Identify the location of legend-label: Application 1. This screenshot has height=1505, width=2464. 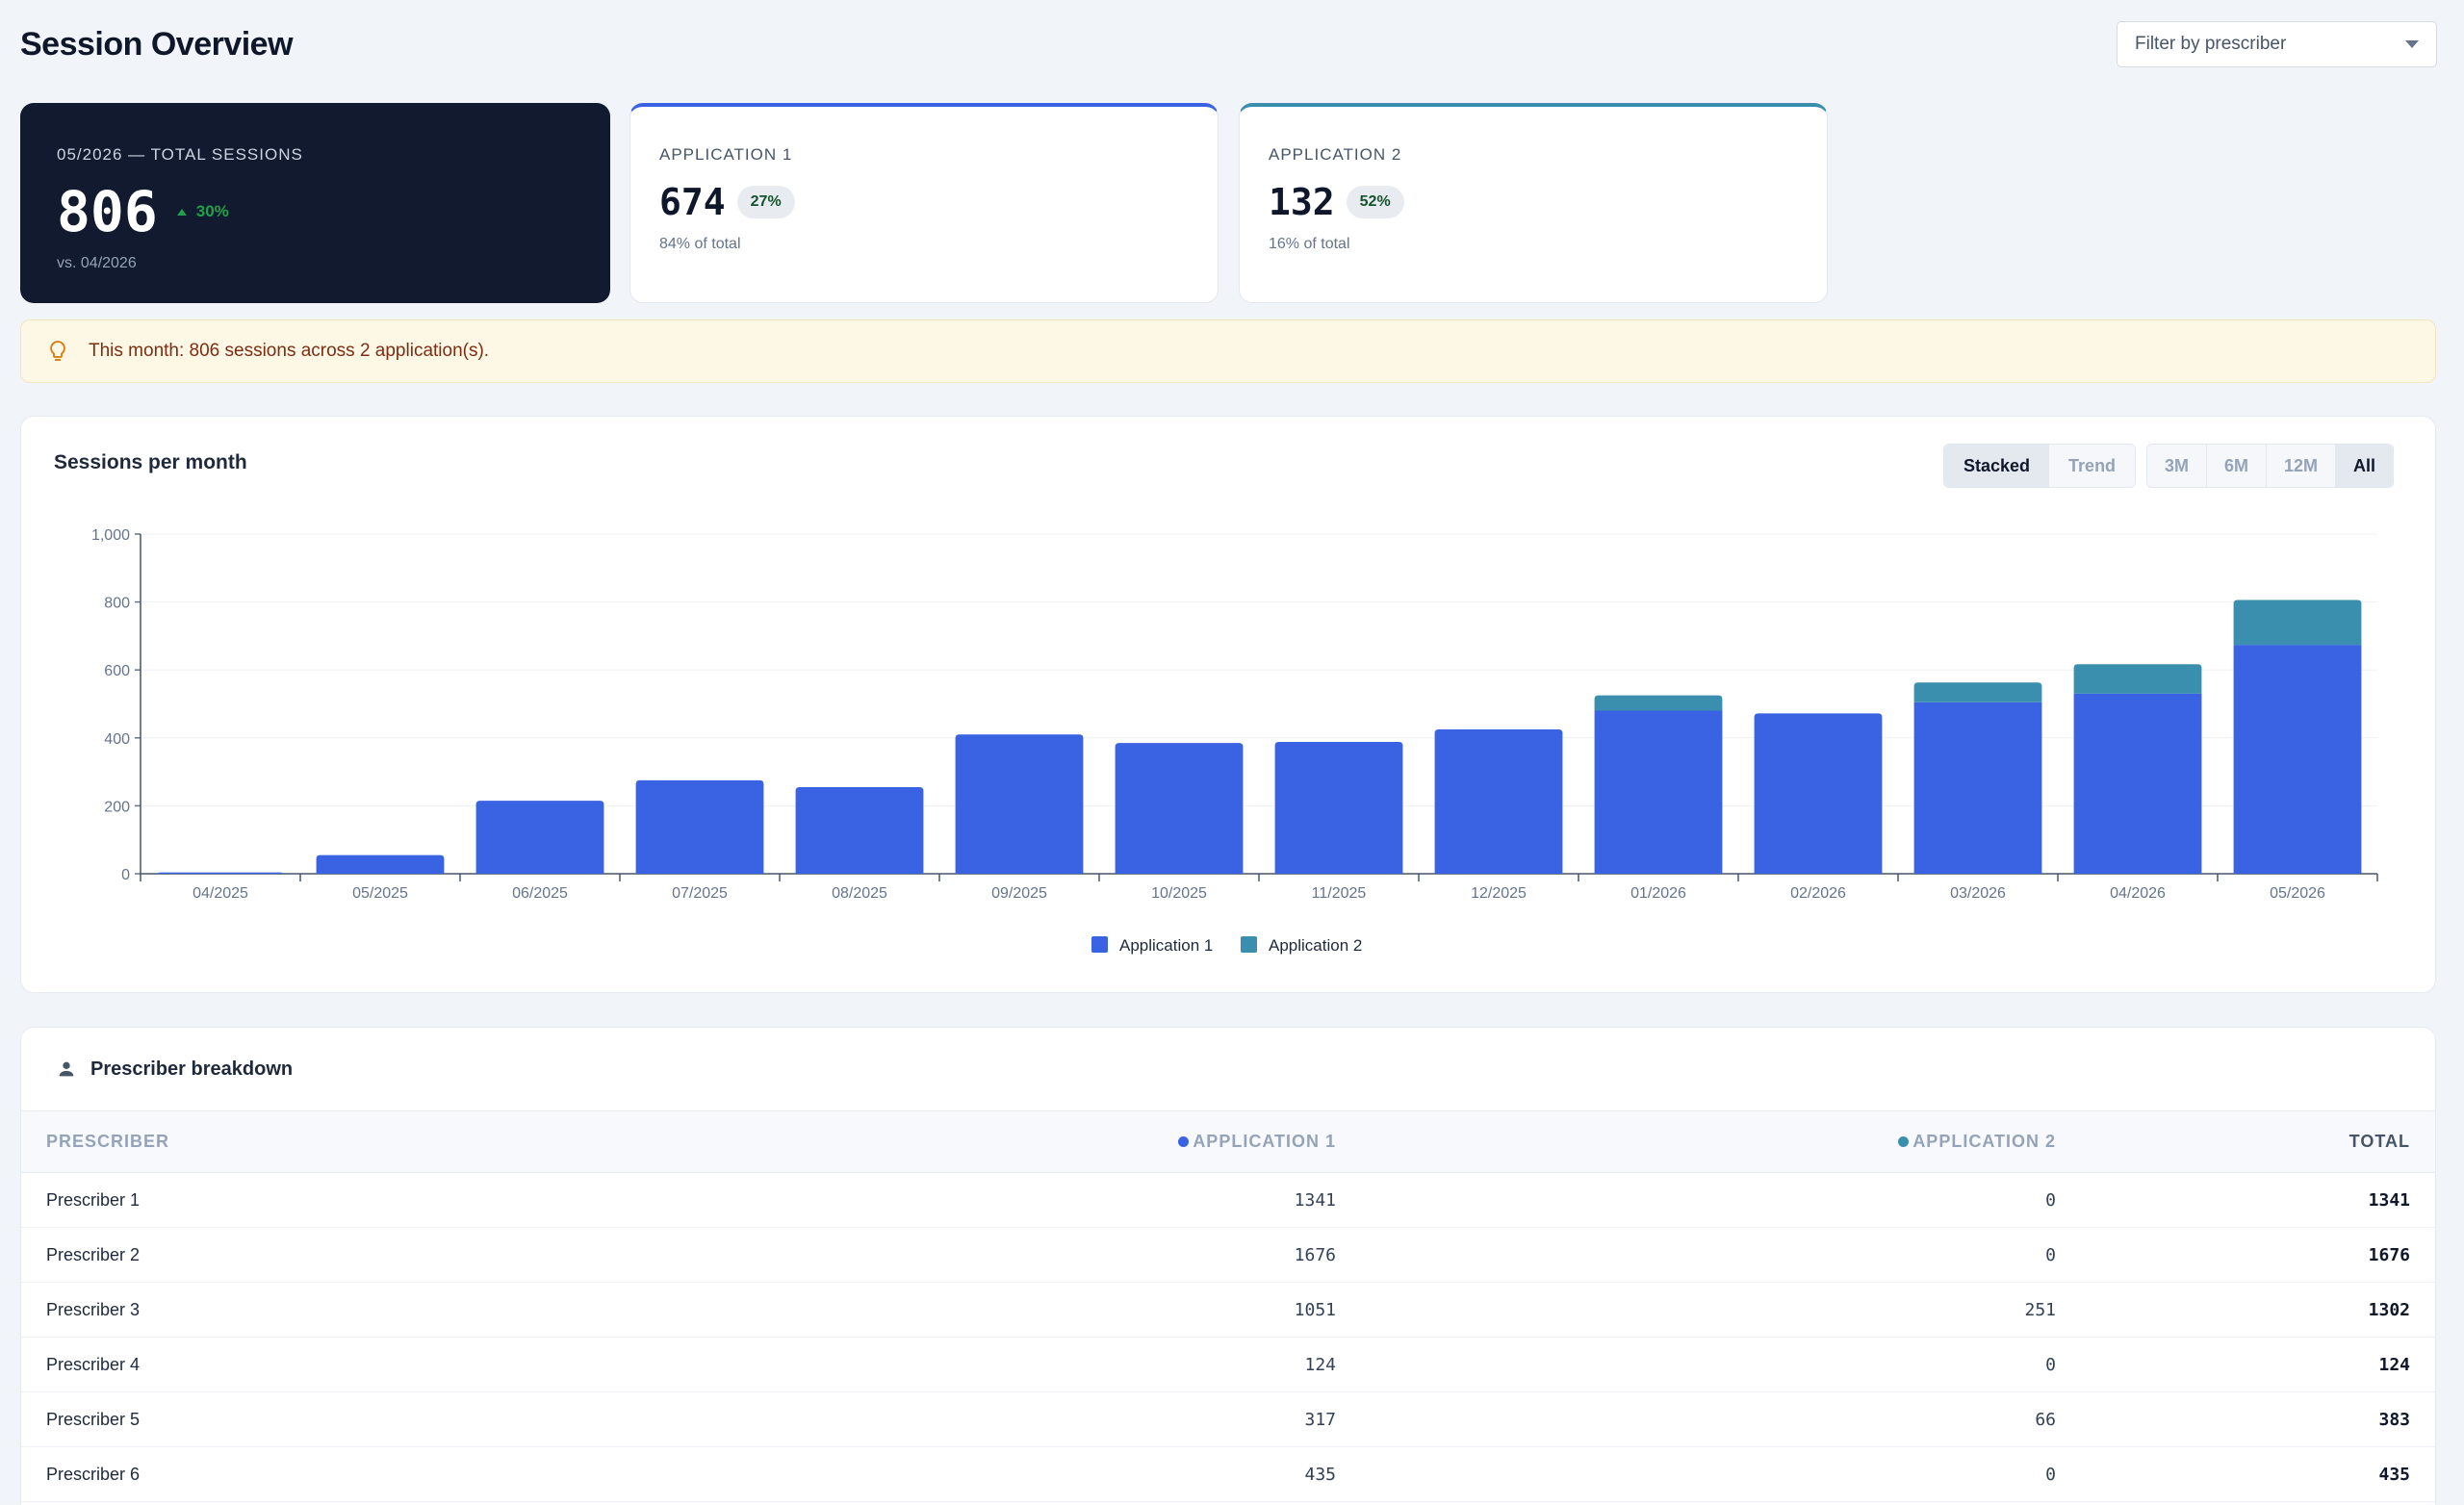
(1166, 945).